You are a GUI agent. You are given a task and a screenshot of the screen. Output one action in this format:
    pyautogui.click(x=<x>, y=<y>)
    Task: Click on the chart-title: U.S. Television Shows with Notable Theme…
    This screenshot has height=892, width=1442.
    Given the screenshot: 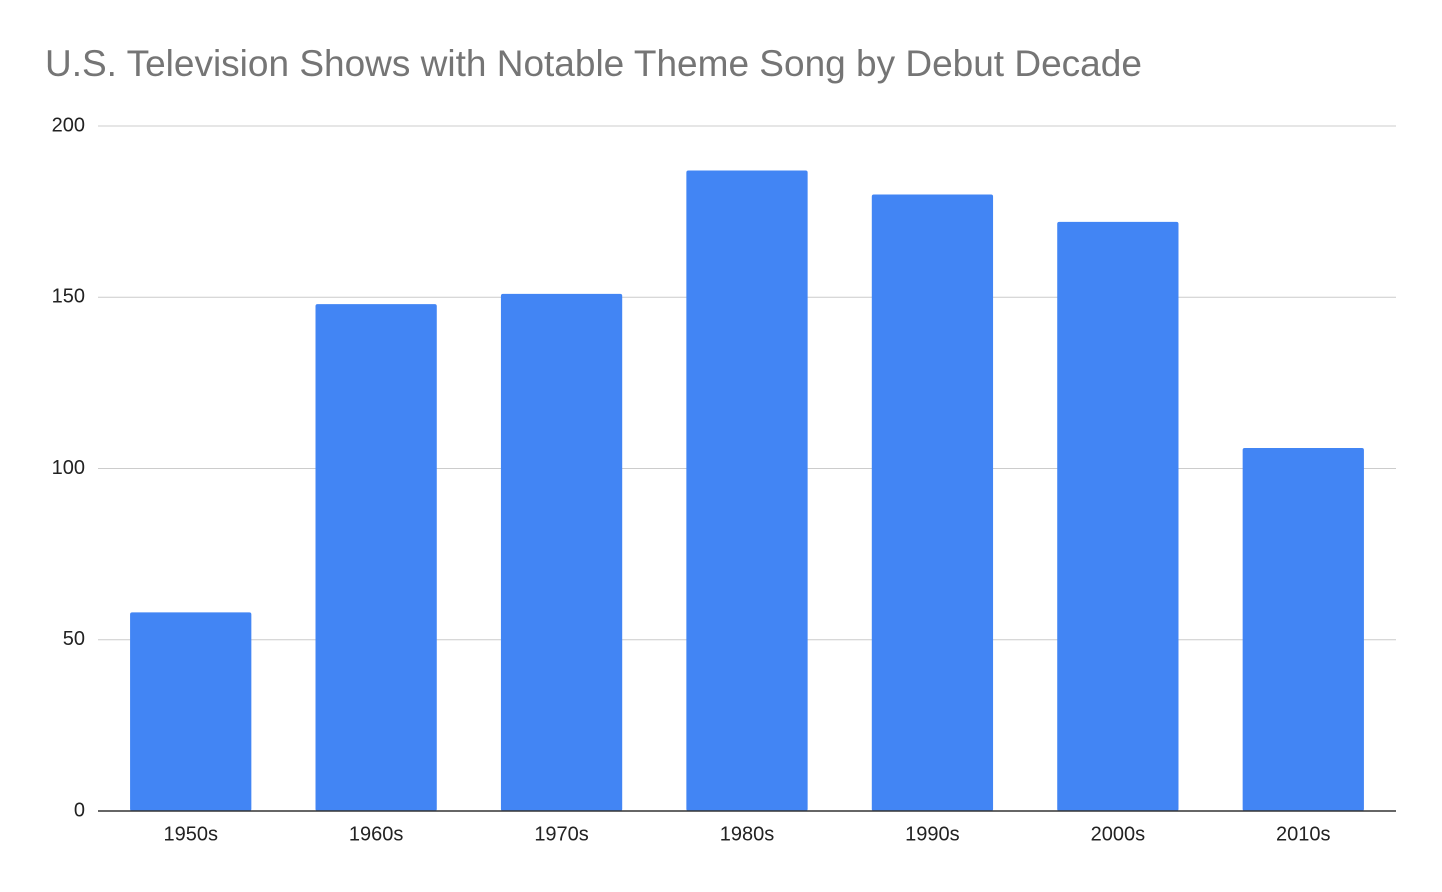 What is the action you would take?
    pyautogui.click(x=593, y=63)
    